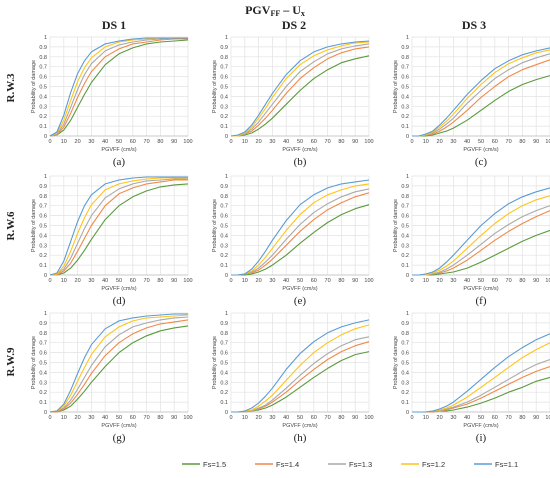  I want to click on panel-label: (b), so click(300, 162).